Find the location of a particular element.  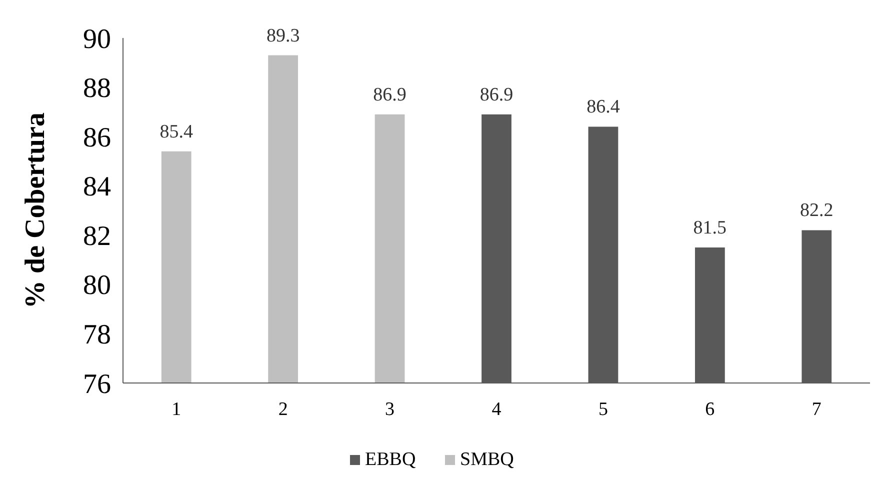

y-tick-label: 82 is located at coordinates (97, 236).